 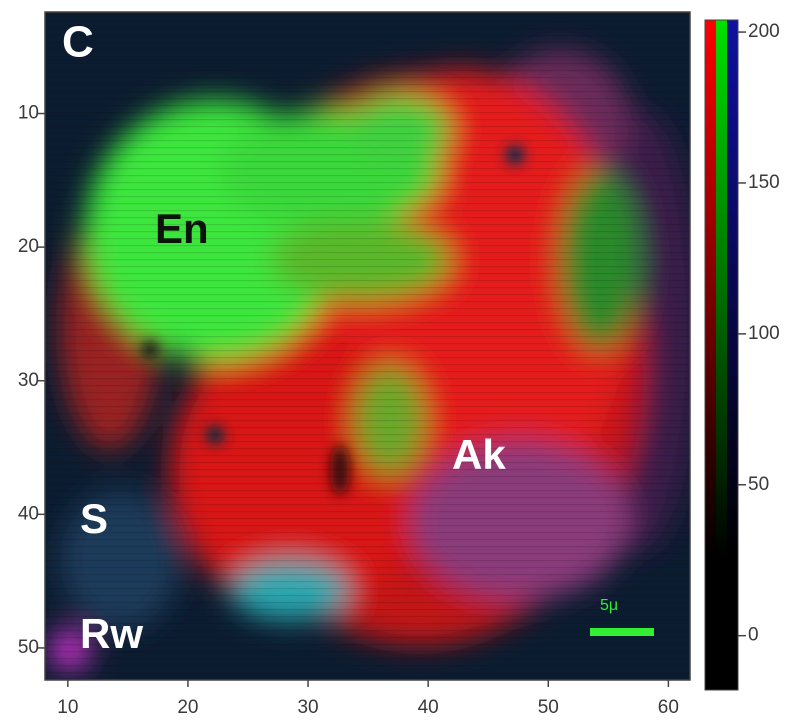 I want to click on colorbar-tick-label: 0, so click(x=753, y=635).